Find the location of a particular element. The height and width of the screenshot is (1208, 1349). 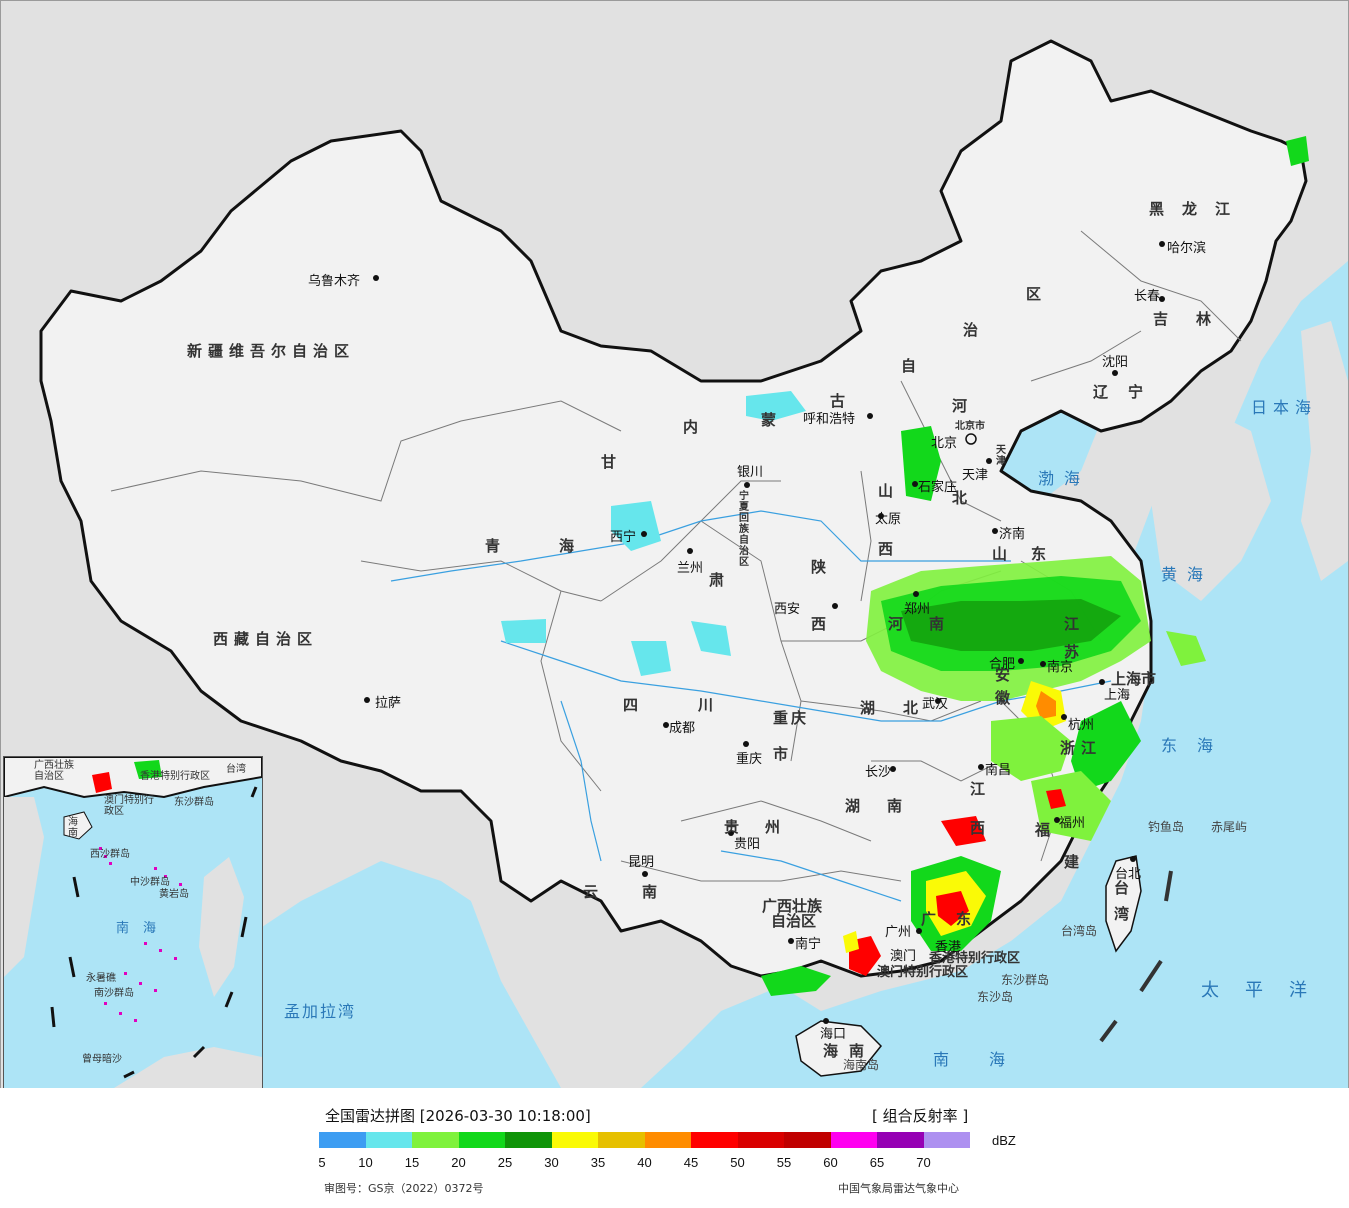

label-macao-province: 澳门特别行政区 is located at coordinates (923, 972).